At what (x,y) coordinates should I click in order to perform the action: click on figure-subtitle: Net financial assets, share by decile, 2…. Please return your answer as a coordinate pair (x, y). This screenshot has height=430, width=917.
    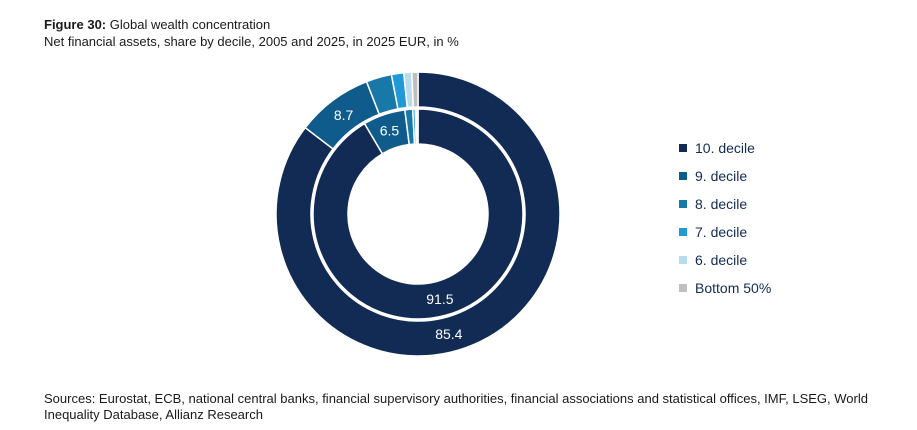
    Looking at the image, I should click on (251, 41).